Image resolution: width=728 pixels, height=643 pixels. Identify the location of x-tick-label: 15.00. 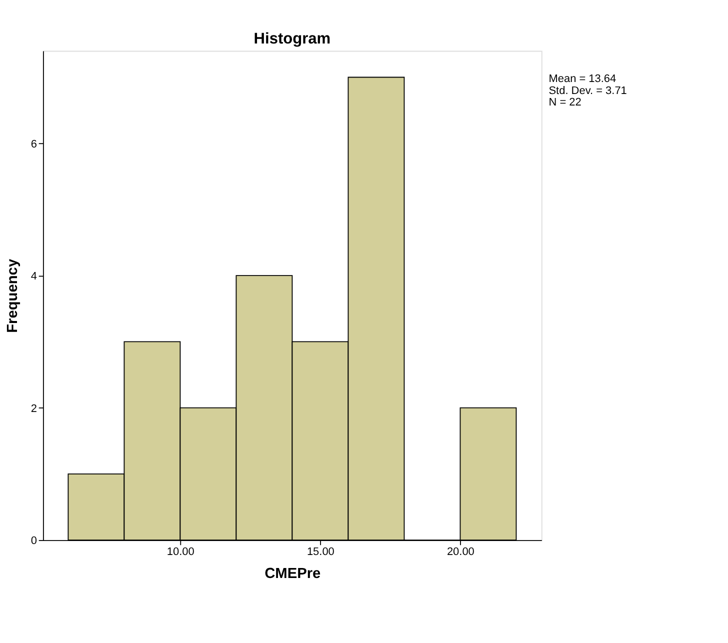
(320, 552).